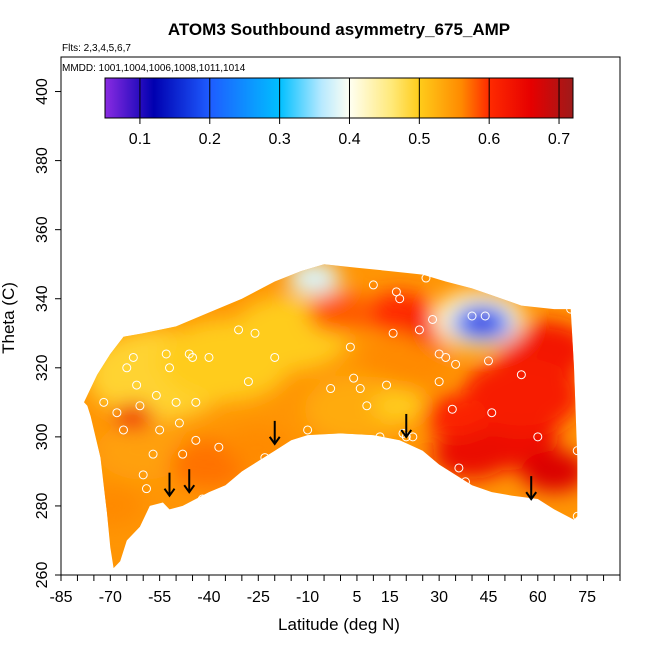 Image resolution: width=650 pixels, height=650 pixels. What do you see at coordinates (339, 98) in the screenshot?
I see `colorbar-bar` at bounding box center [339, 98].